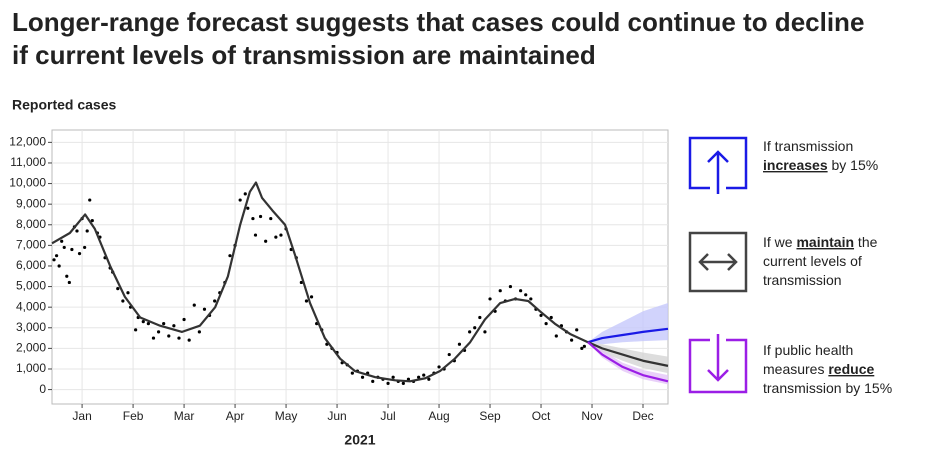 The width and height of the screenshot is (925, 457). I want to click on legend-text-part: transmission, so click(802, 280).